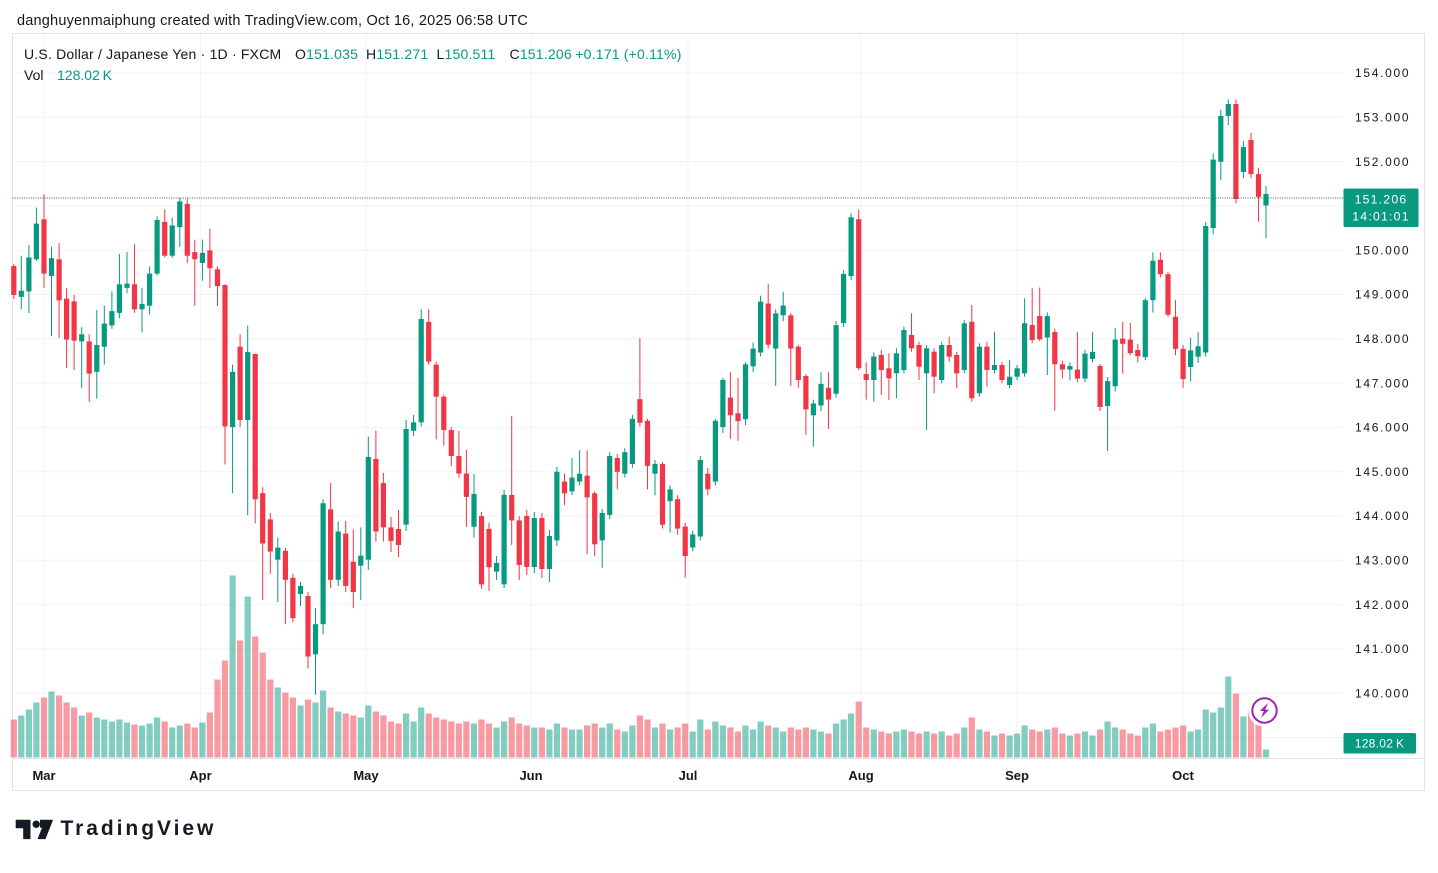  What do you see at coordinates (1381, 199) in the screenshot?
I see `svg-text: 151.206` at bounding box center [1381, 199].